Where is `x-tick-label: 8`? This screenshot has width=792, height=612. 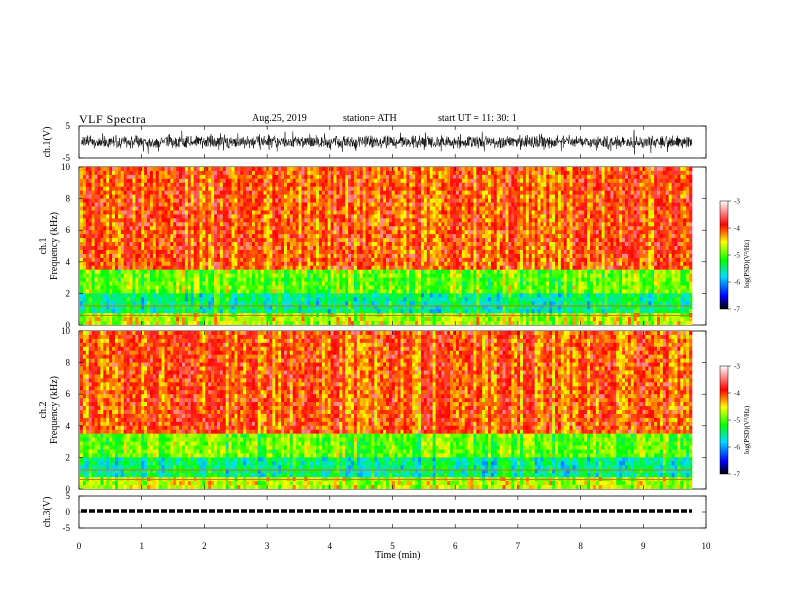 x-tick-label: 8 is located at coordinates (580, 546).